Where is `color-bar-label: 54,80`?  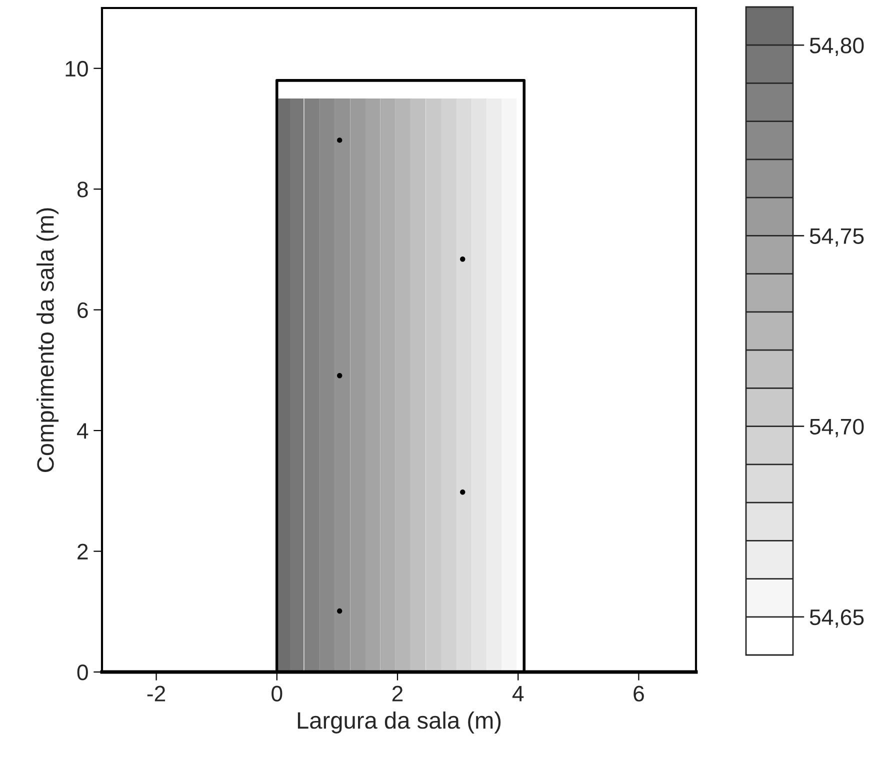 color-bar-label: 54,80 is located at coordinates (837, 47).